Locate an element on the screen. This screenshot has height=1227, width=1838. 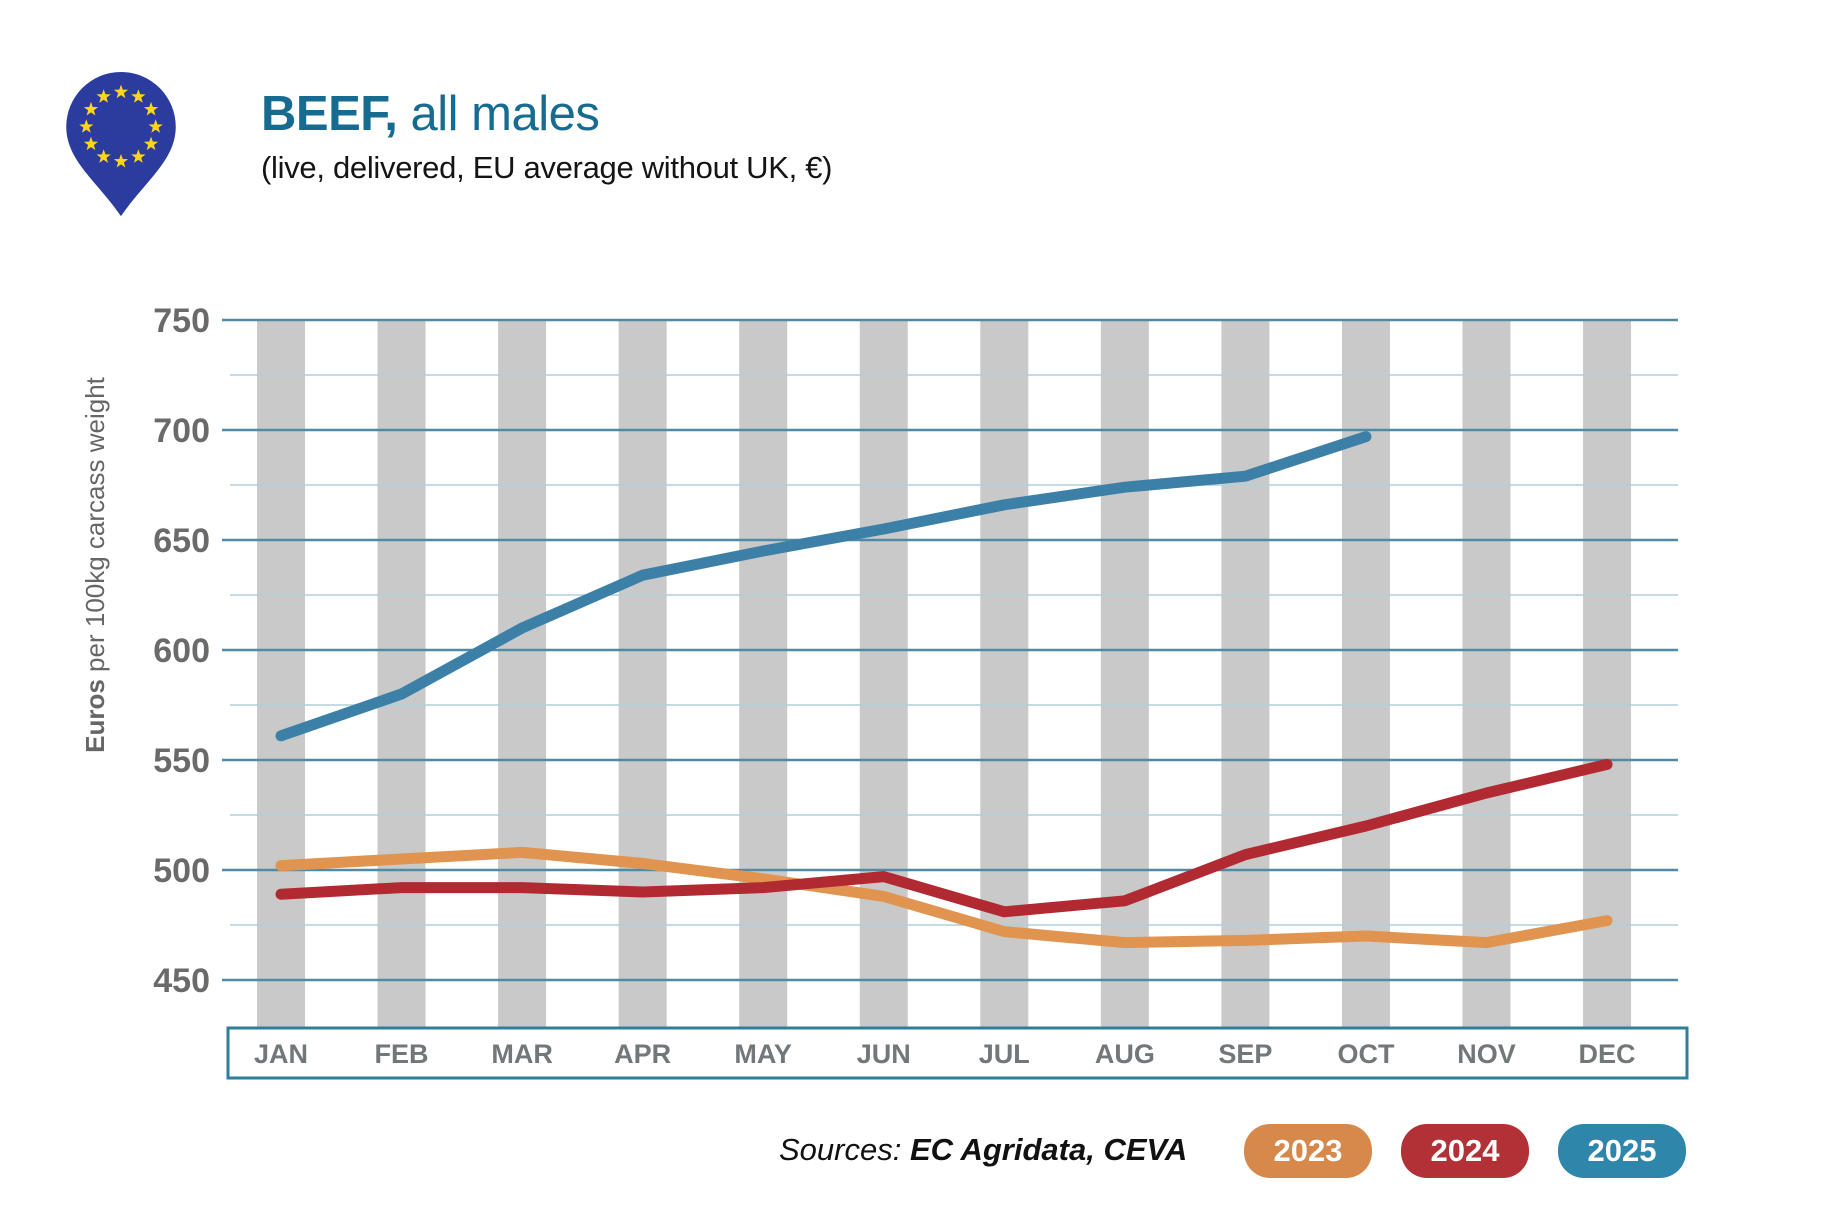
month-stripe-sep is located at coordinates (1245, 674).